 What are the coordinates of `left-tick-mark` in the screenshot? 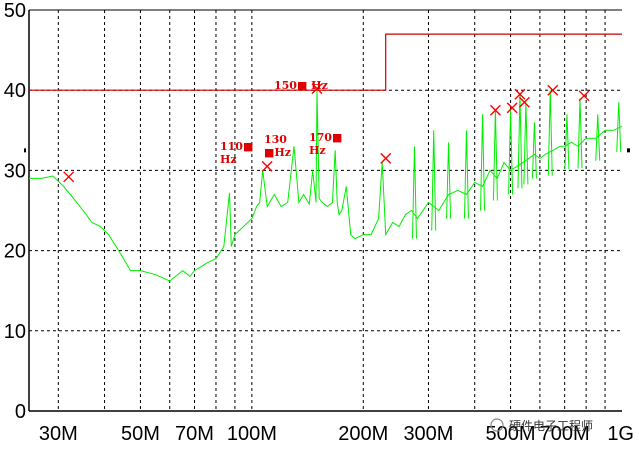 It's located at (25, 150).